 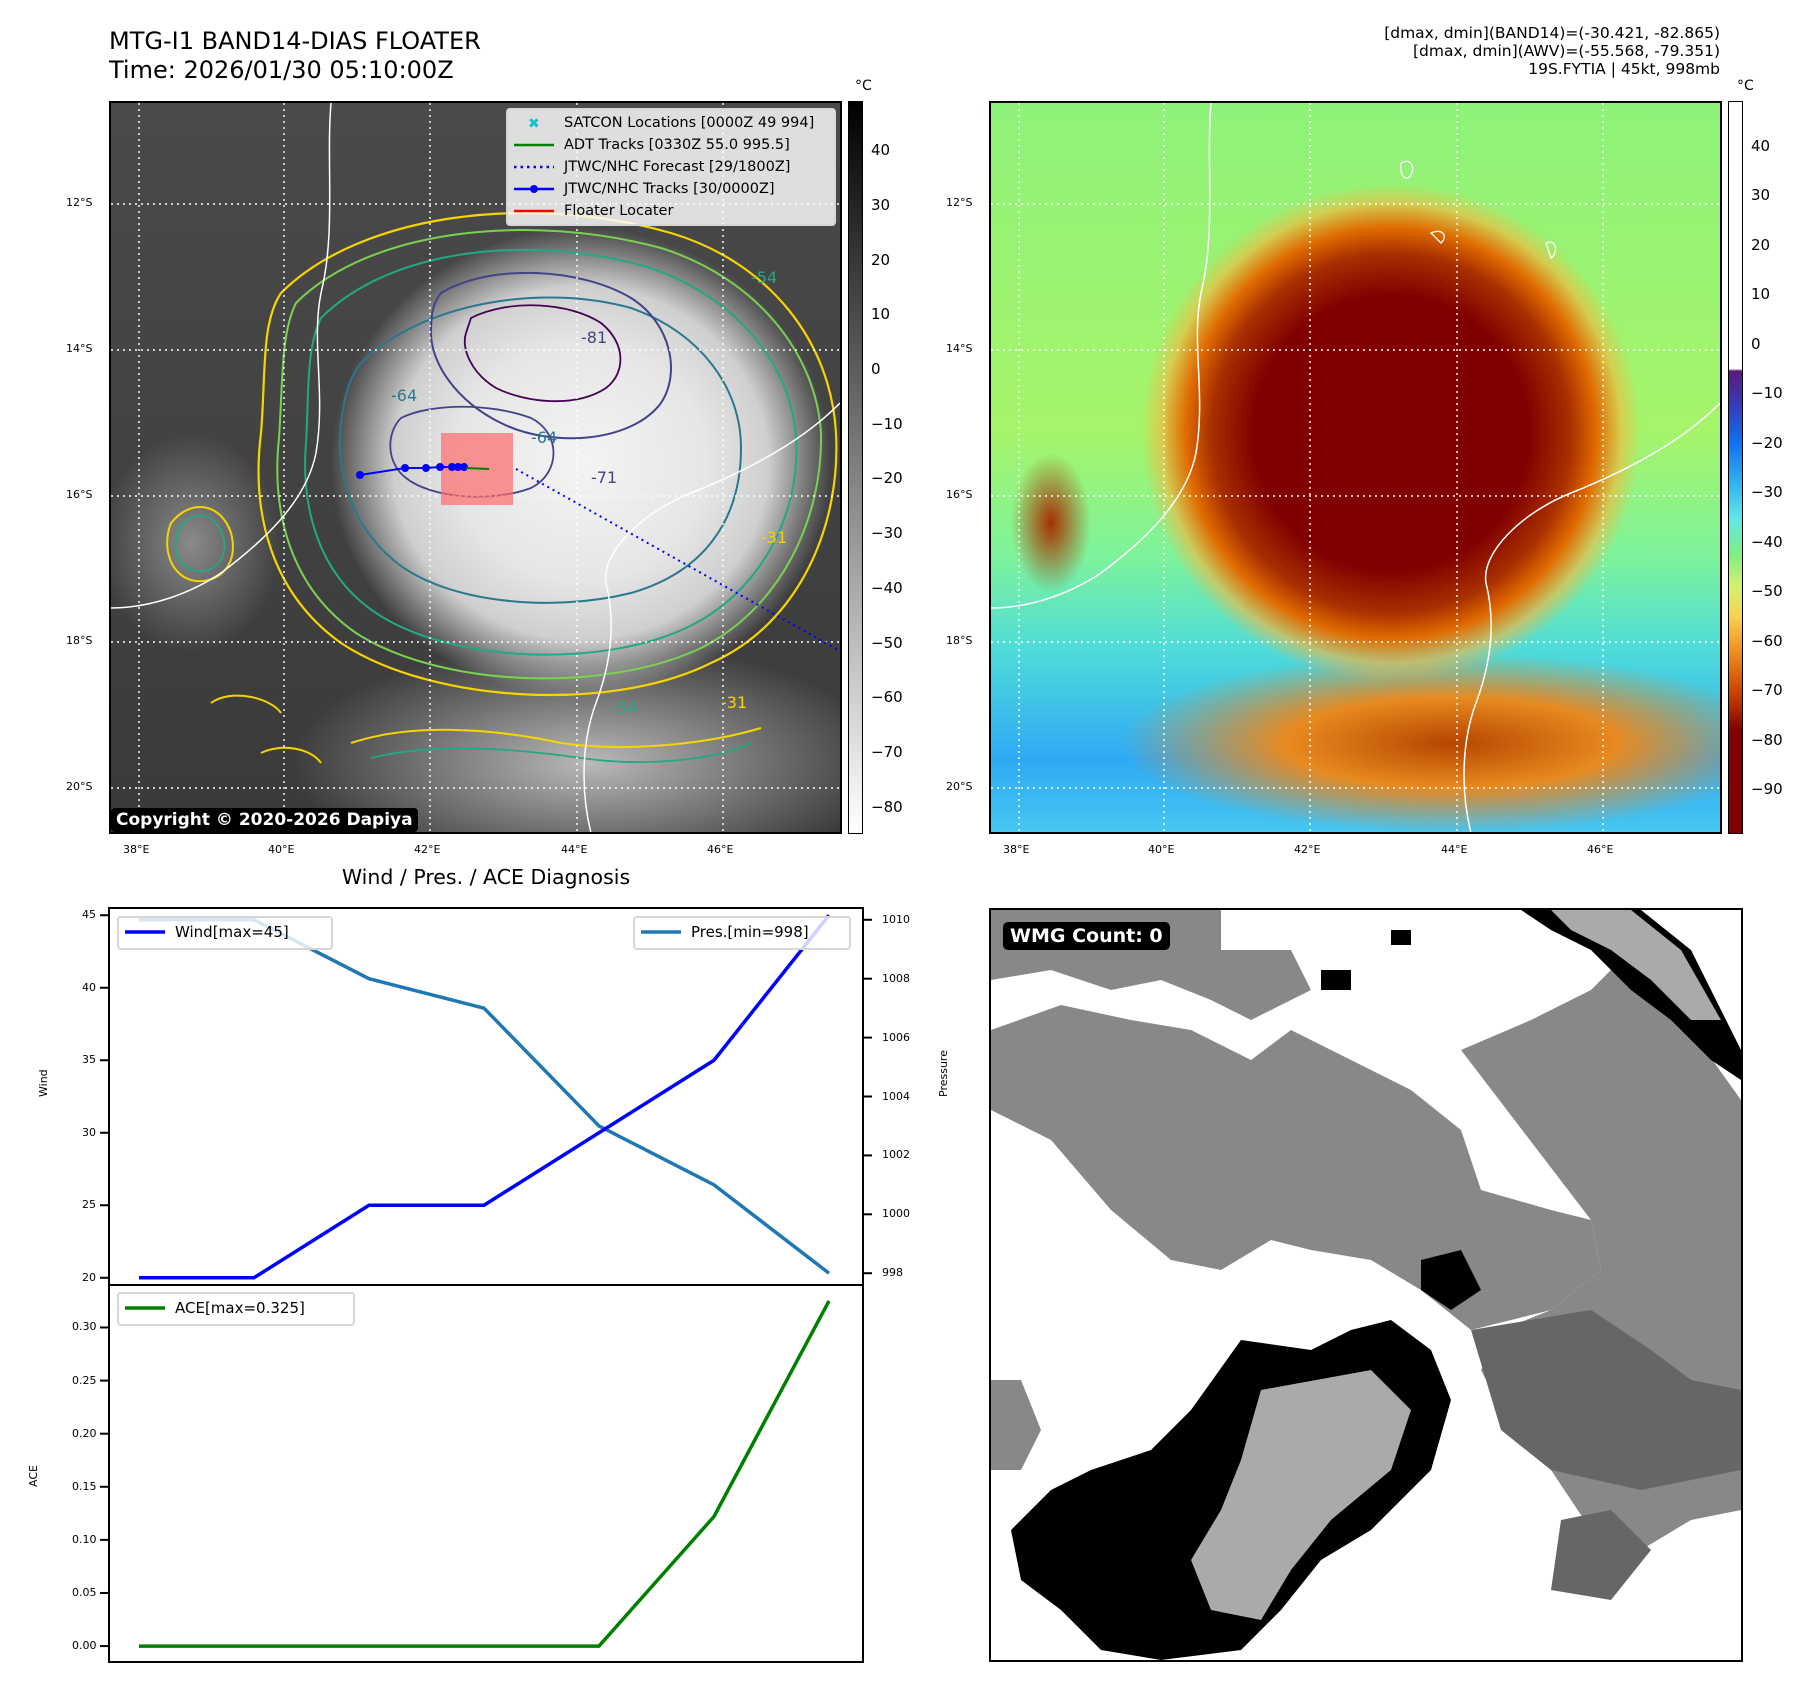 I want to click on ace-legend: ACE[max=0.325], so click(x=236, y=1309).